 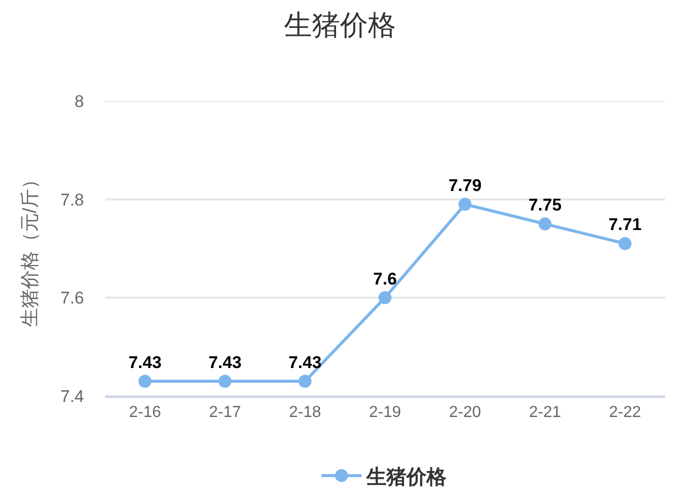 What do you see at coordinates (407, 477) in the screenshot?
I see `legend-label: 生猪价格` at bounding box center [407, 477].